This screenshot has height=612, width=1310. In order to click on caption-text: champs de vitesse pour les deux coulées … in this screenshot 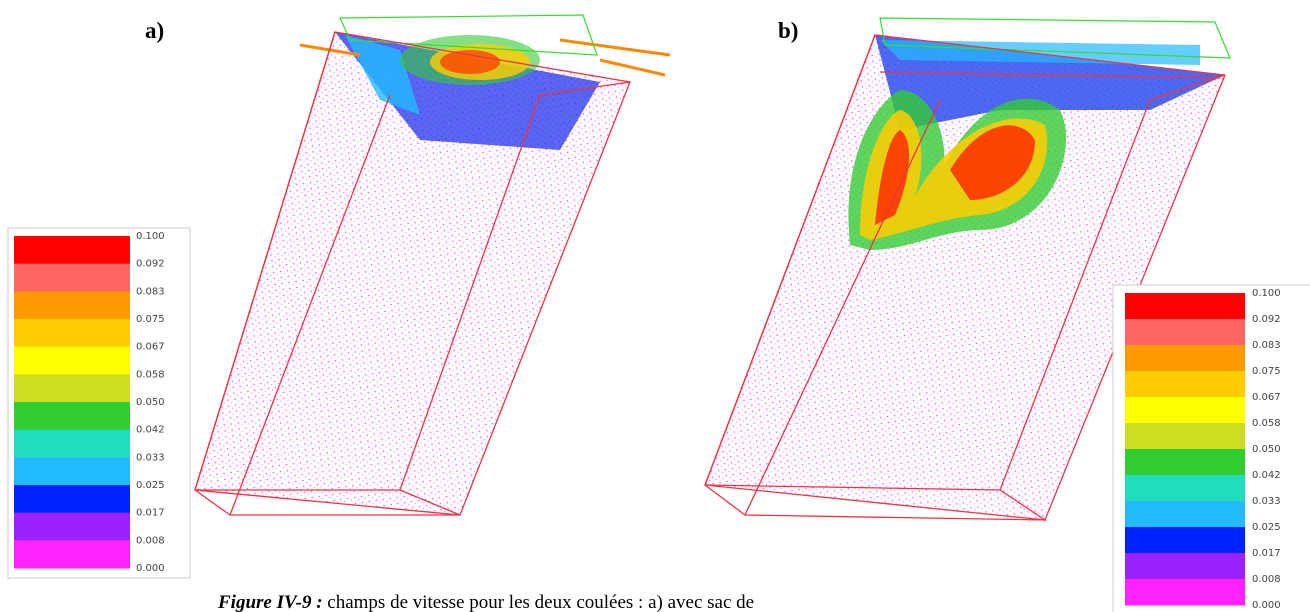, I will do `click(539, 602)`.